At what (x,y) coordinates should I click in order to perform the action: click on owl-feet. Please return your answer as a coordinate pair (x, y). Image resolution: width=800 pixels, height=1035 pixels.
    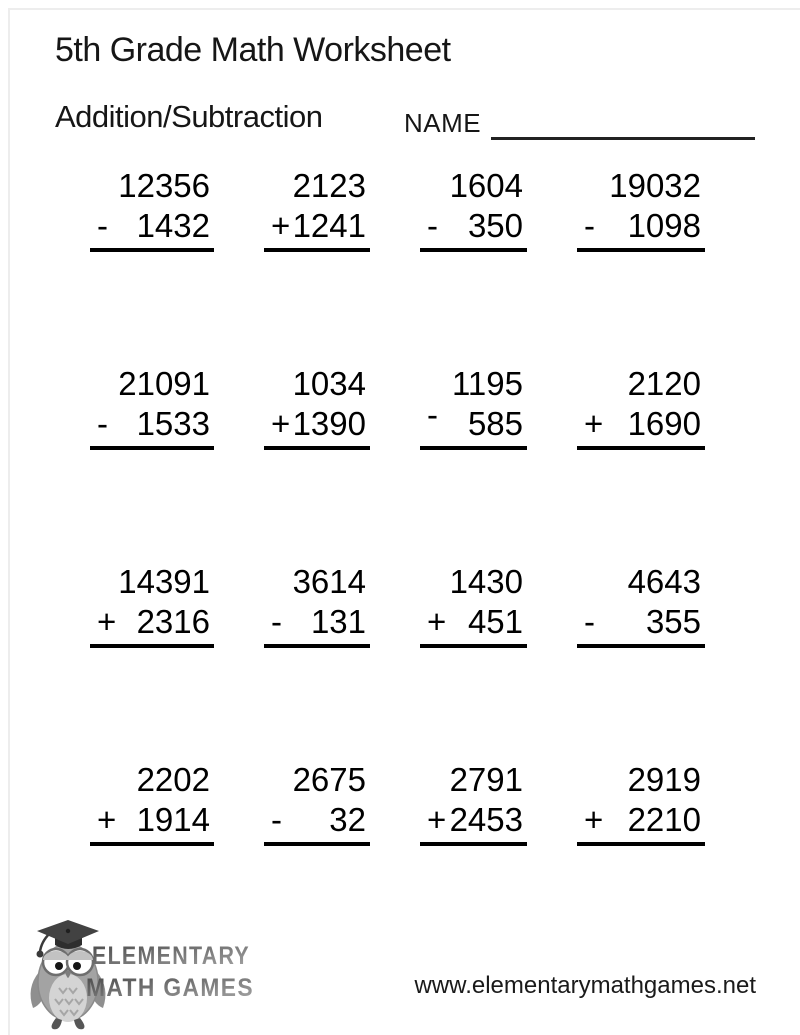
    Looking at the image, I should click on (68, 1024).